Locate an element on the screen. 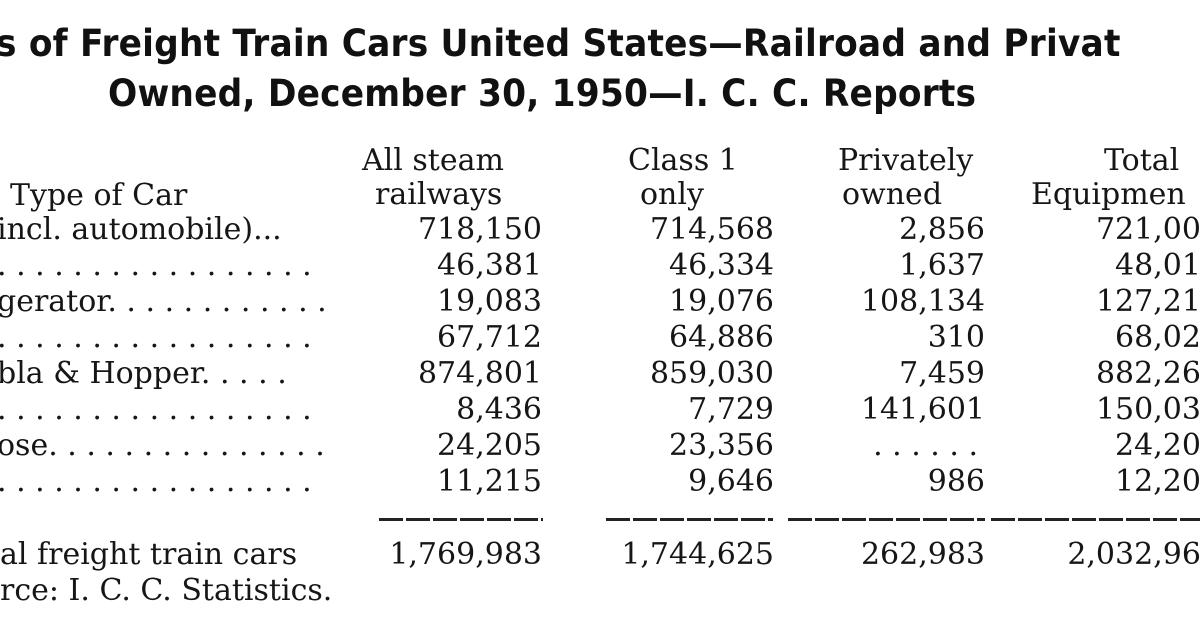  cell-all-steam: 46,381 is located at coordinates (489, 265).